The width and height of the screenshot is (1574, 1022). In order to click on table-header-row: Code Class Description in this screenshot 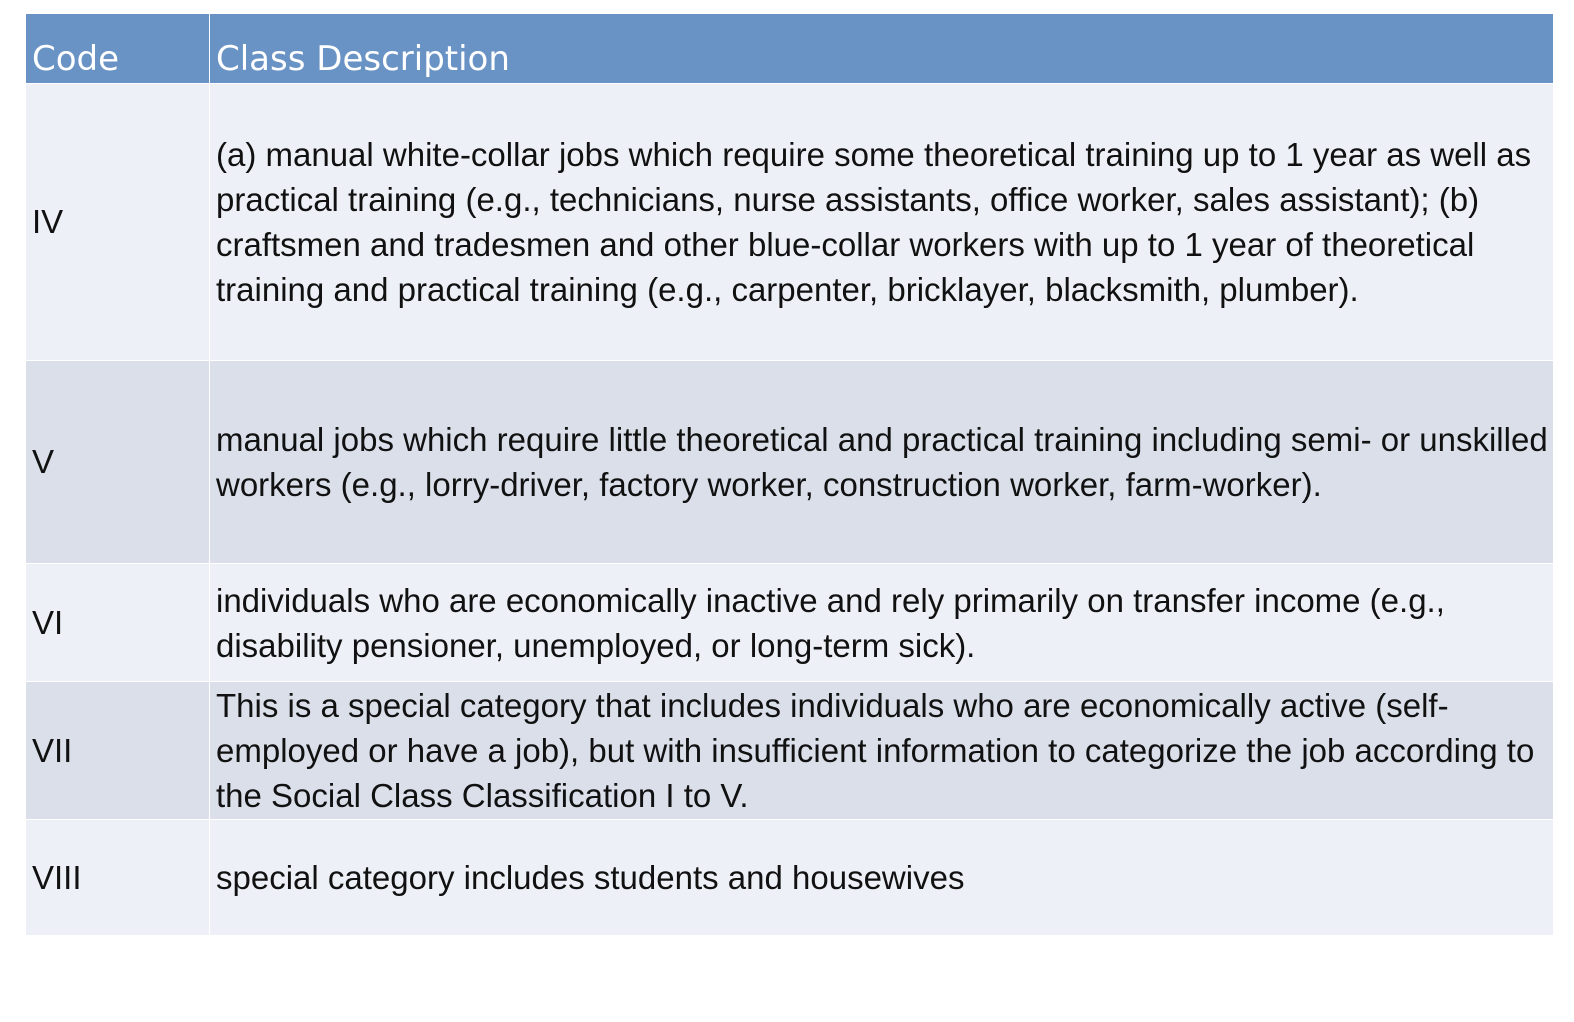, I will do `click(789, 48)`.